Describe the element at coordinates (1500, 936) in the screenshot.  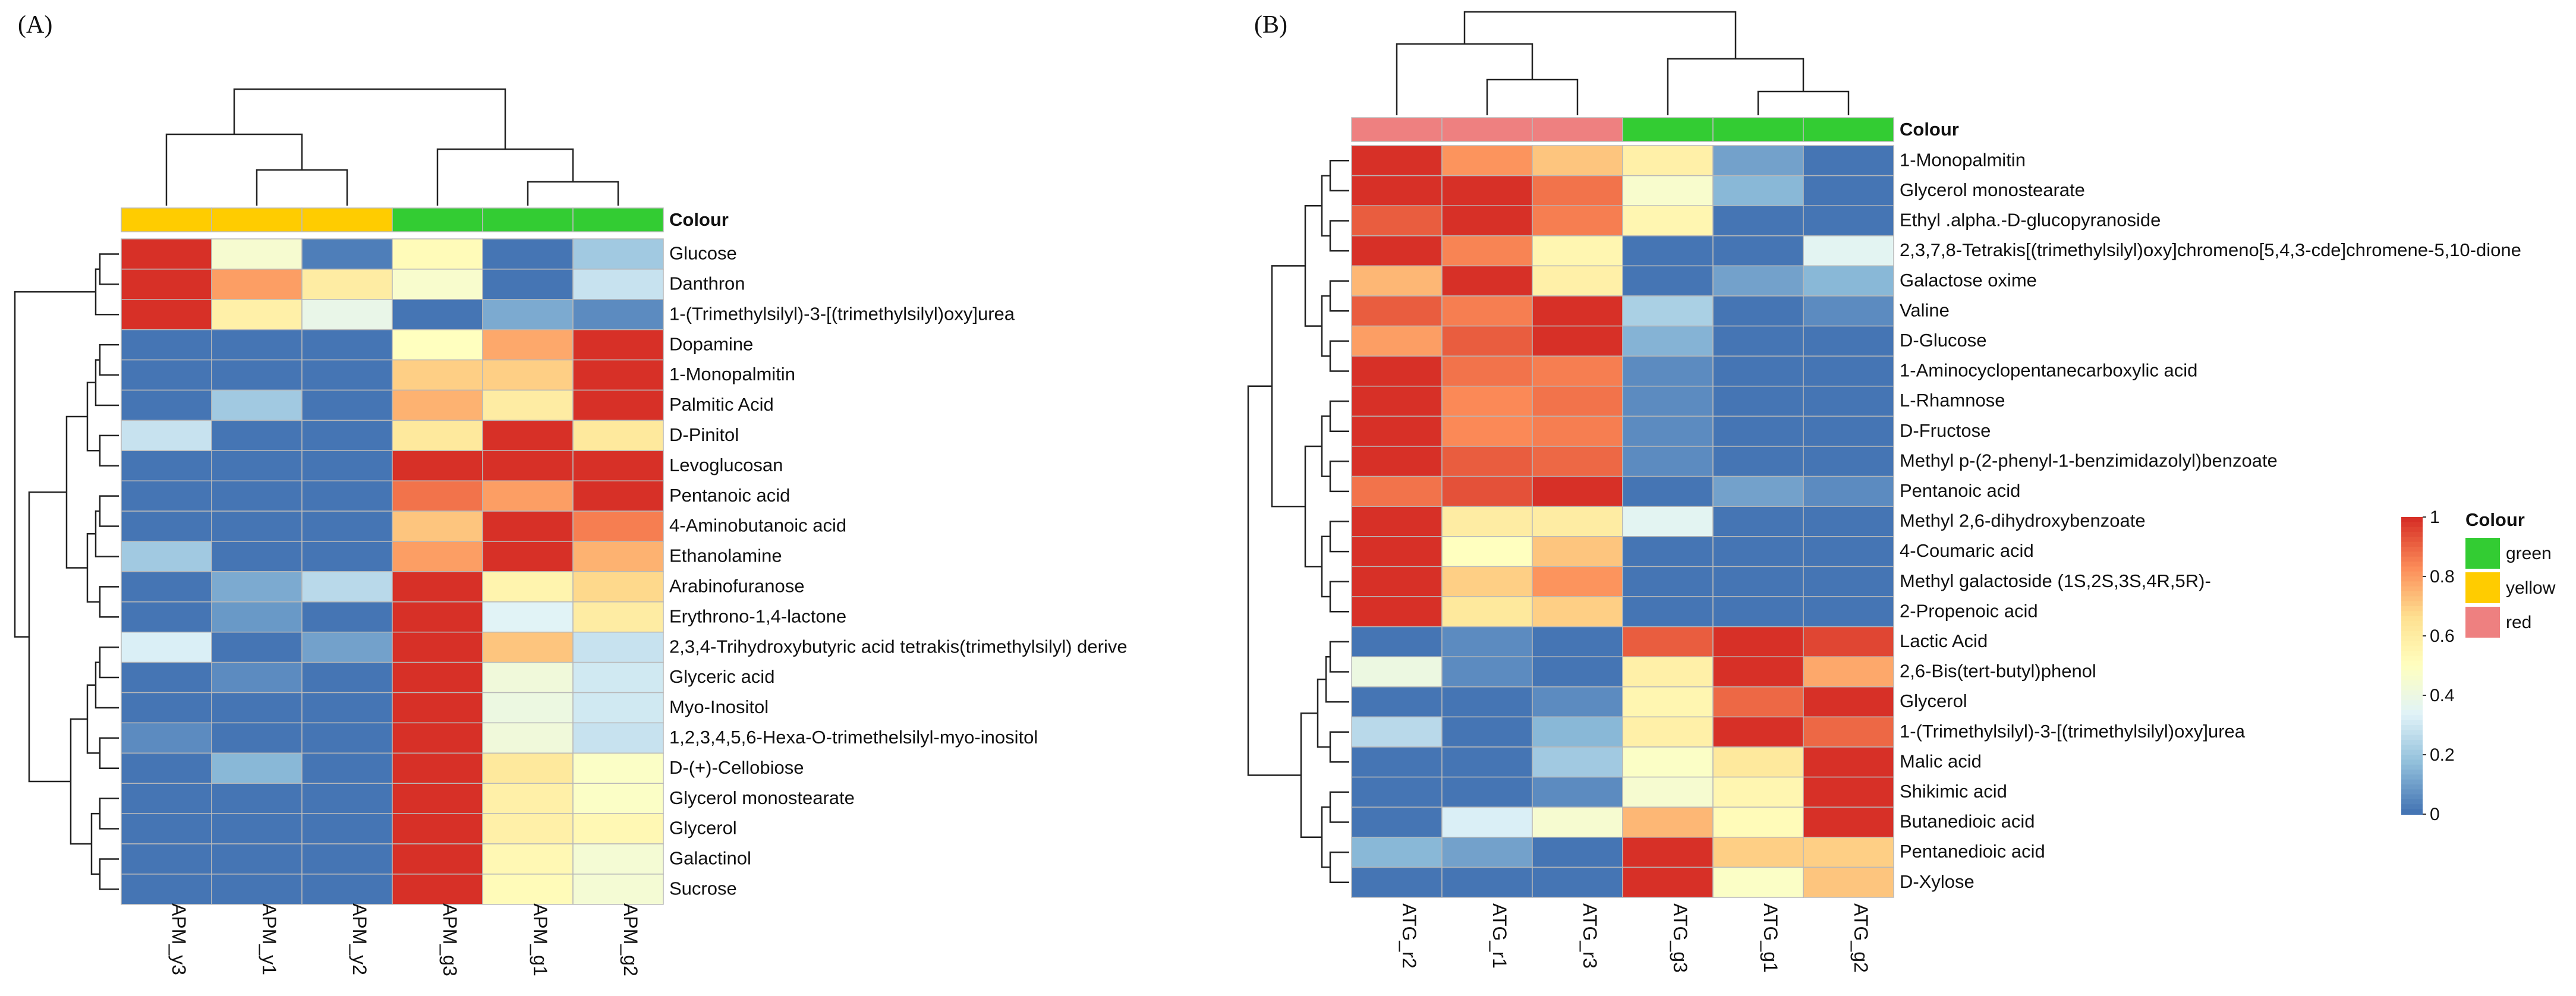
I see `column-label: ATG_r1` at that location.